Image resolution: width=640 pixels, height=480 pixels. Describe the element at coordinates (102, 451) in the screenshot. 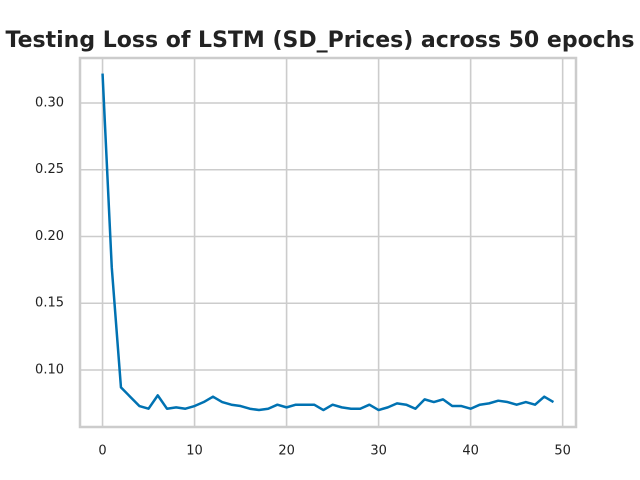

I see `x-tick-label: 0` at that location.